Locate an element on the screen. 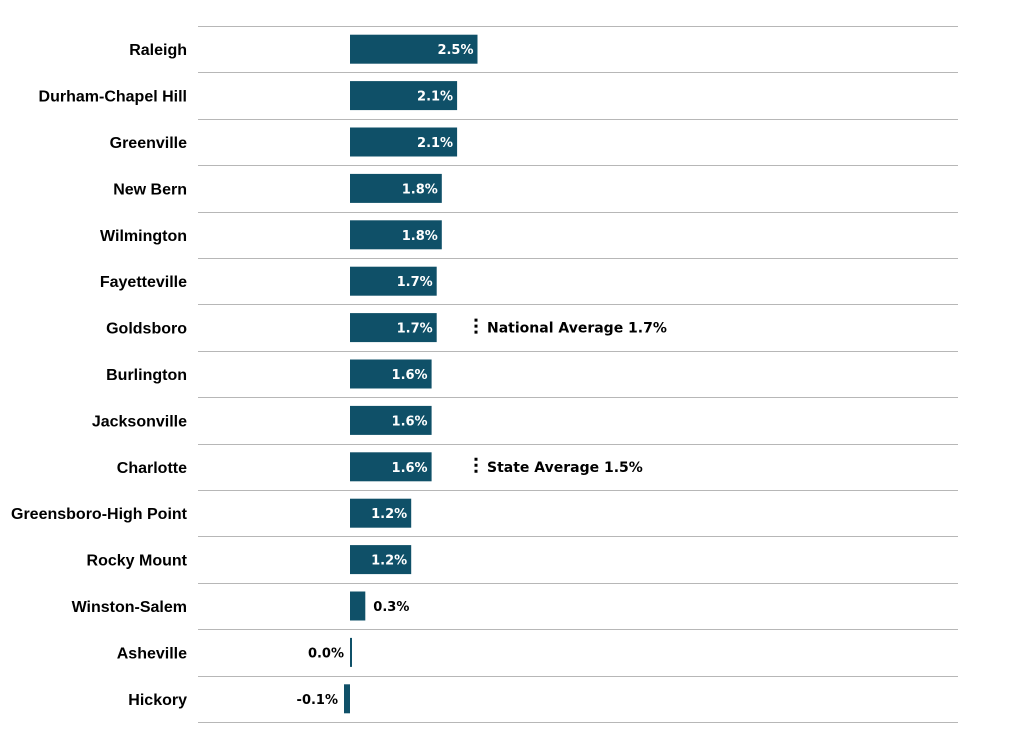 The height and width of the screenshot is (743, 1024). category-label: Greensboro-High Point is located at coordinates (99, 514).